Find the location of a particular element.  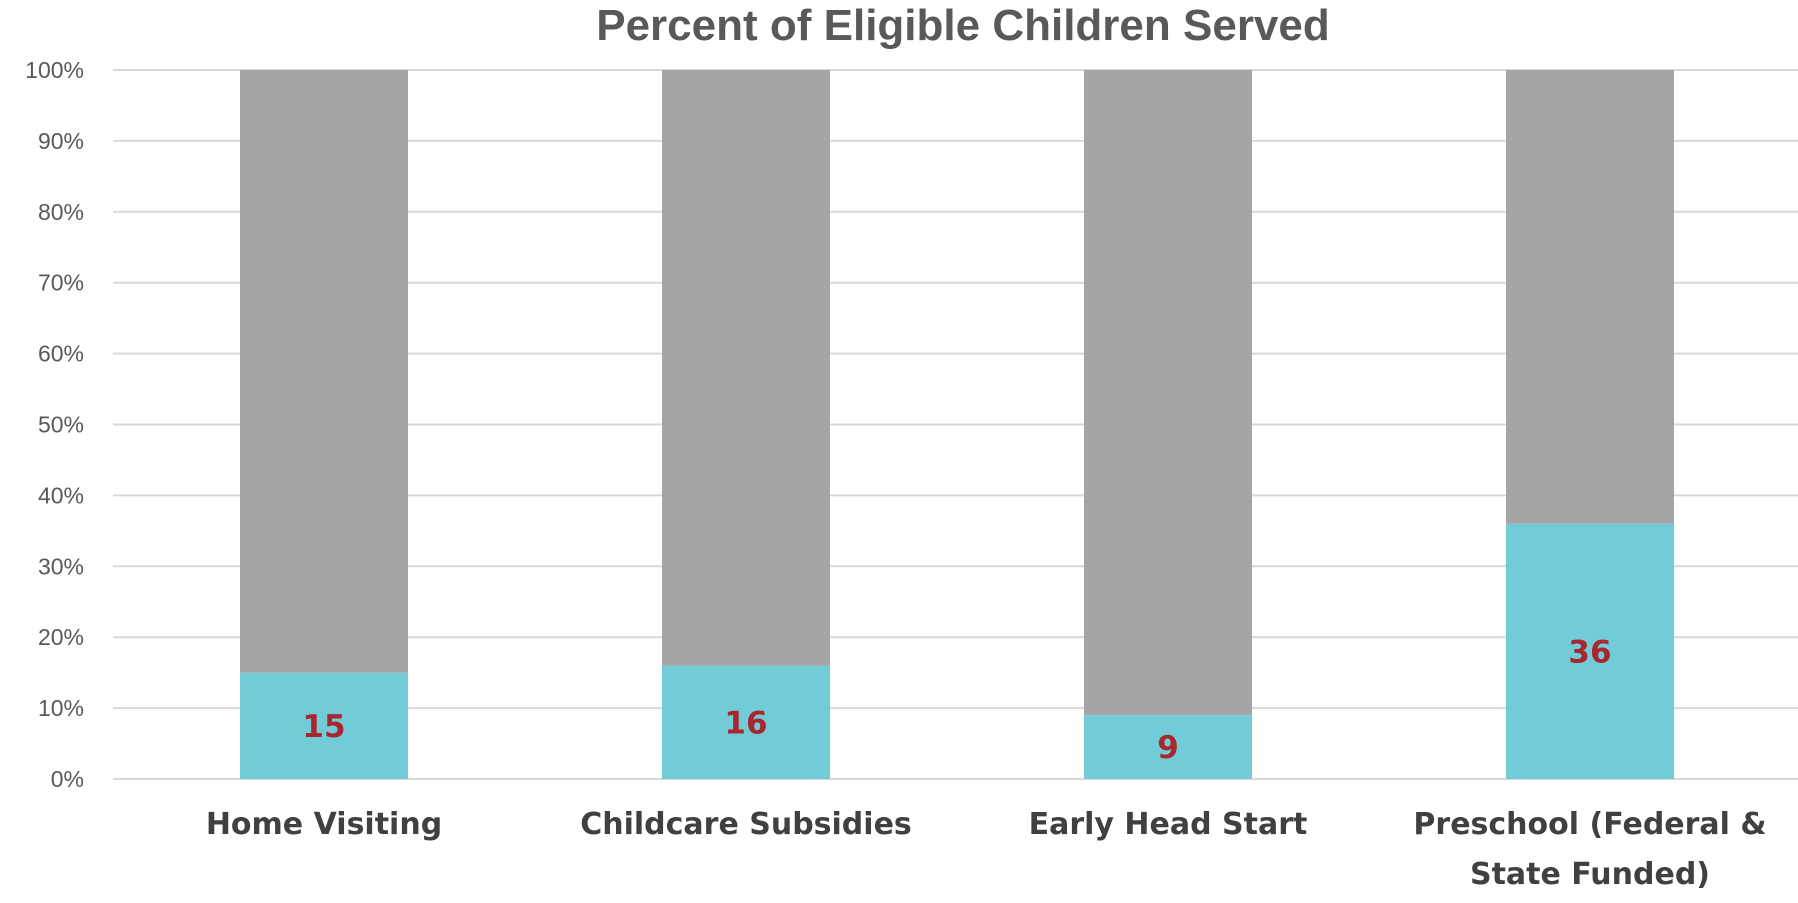

data-label: 9 is located at coordinates (1168, 748).